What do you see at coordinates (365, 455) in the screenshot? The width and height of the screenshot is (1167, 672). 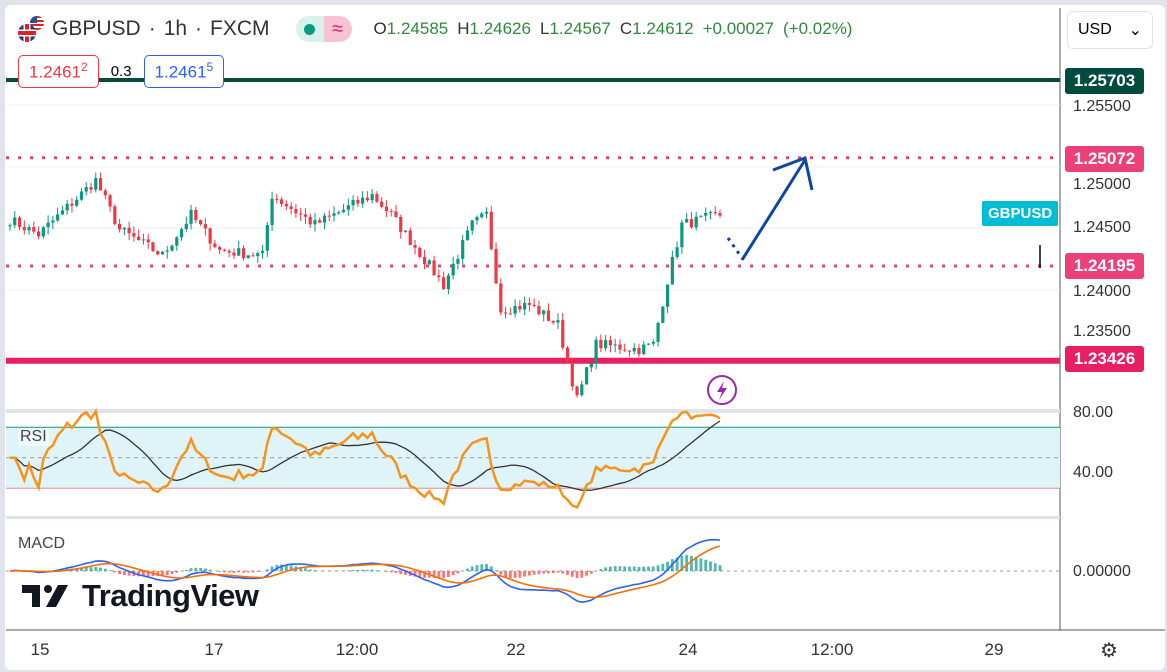 I see `rsi-ma-line` at bounding box center [365, 455].